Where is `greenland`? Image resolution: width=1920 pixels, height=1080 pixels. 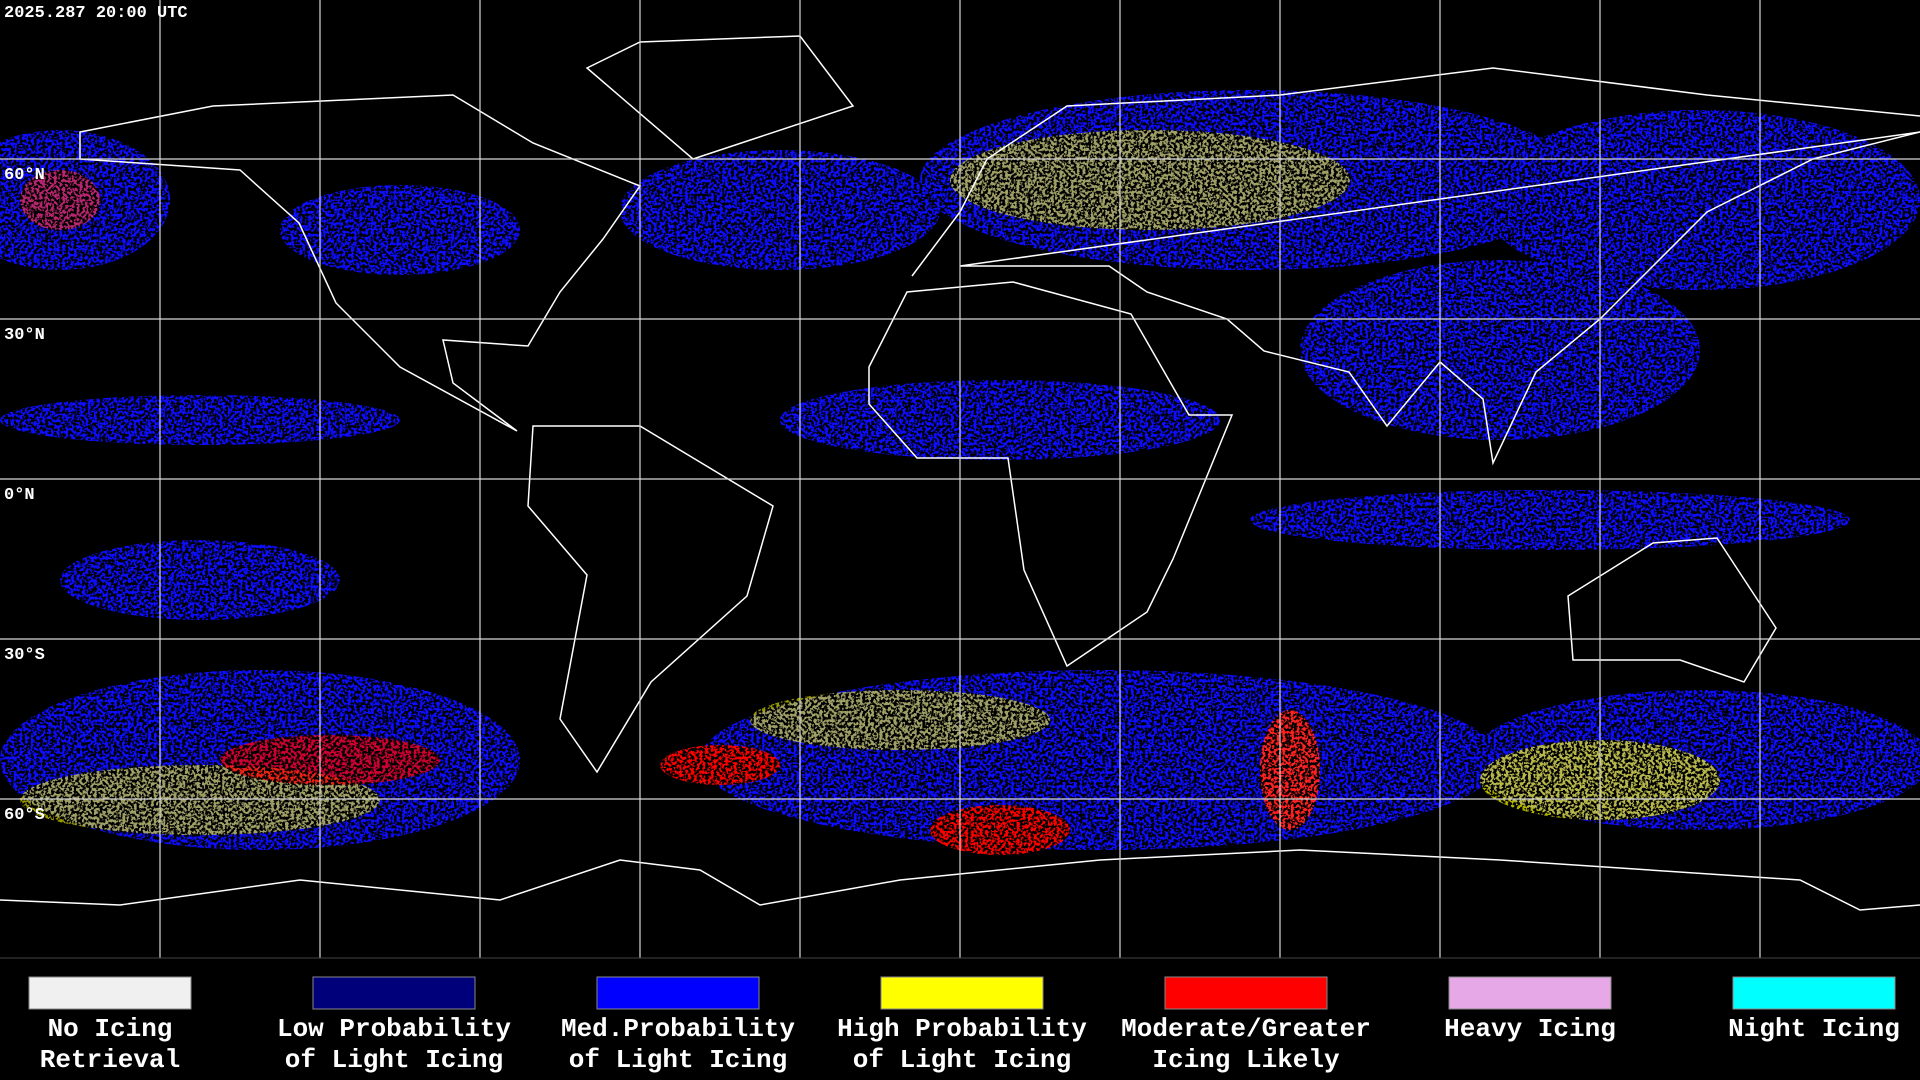
greenland is located at coordinates (720, 97).